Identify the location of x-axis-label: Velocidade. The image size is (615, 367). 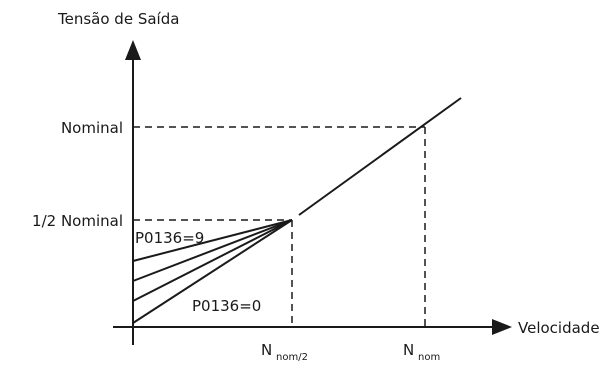
(559, 328).